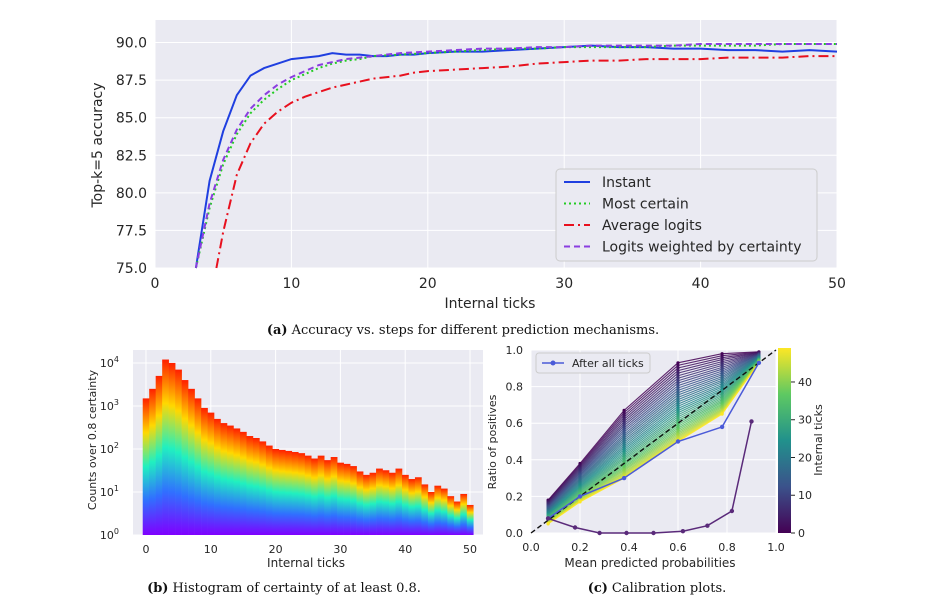 The width and height of the screenshot is (927, 606). What do you see at coordinates (306, 563) in the screenshot?
I see `plot-b-xlabel: Internal ticks` at bounding box center [306, 563].